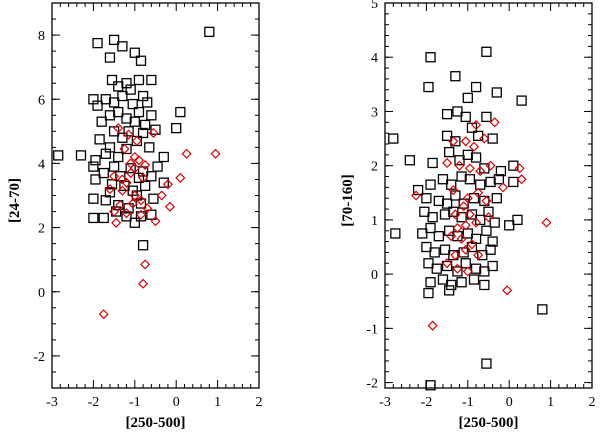 This screenshot has height=440, width=600. I want to click on y-tick-label: -1, so click(372, 329).